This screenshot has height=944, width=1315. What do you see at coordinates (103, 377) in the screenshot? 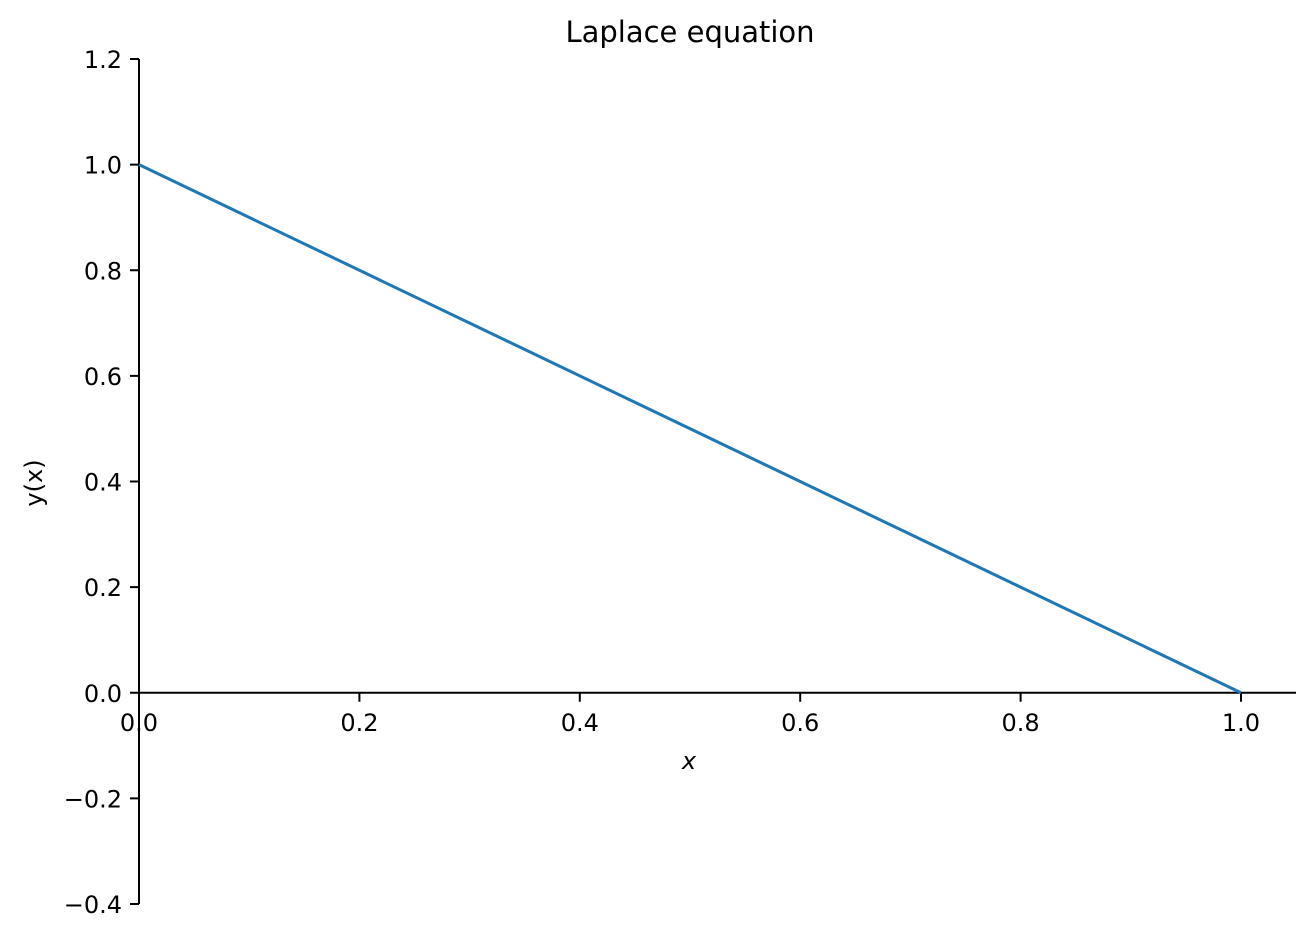
I see `y-tick-label: 0.6` at bounding box center [103, 377].